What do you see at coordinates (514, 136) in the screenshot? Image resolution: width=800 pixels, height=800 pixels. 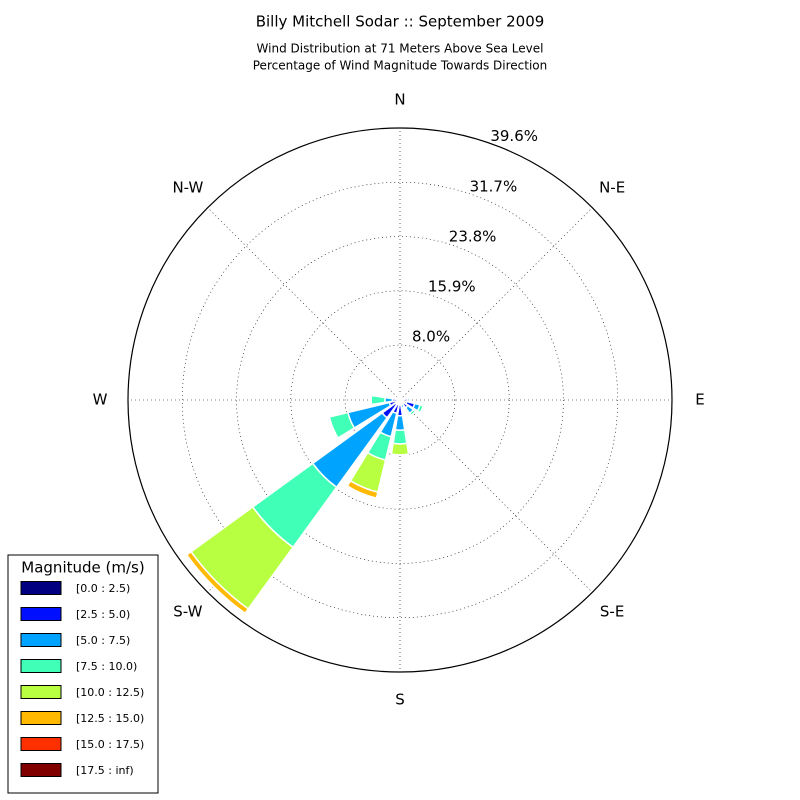 I see `r-tick-label: 39.6%` at bounding box center [514, 136].